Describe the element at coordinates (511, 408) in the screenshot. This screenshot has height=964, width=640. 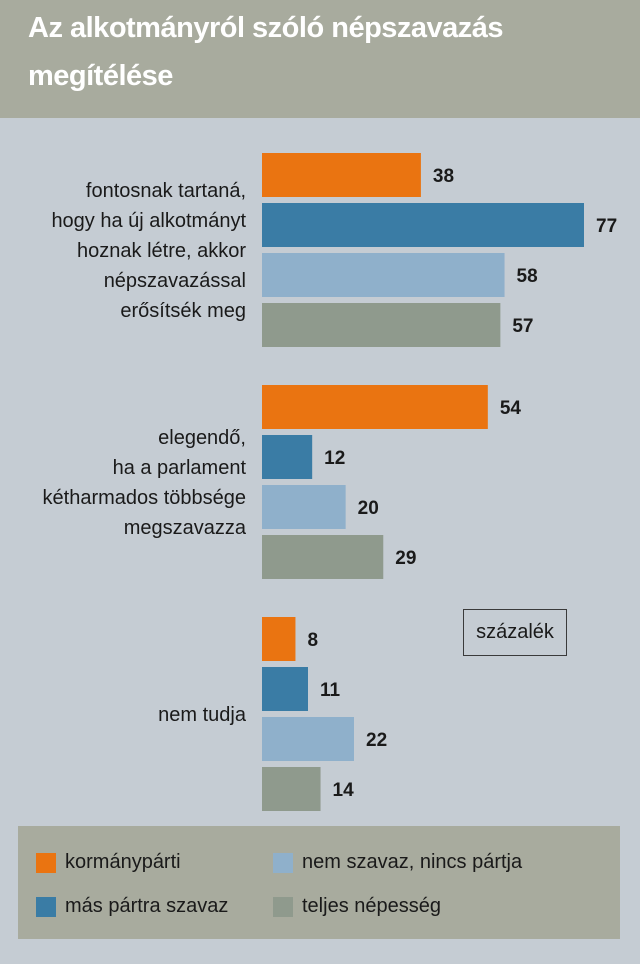
I see `value-label-kormanyparti-group-2: 54` at that location.